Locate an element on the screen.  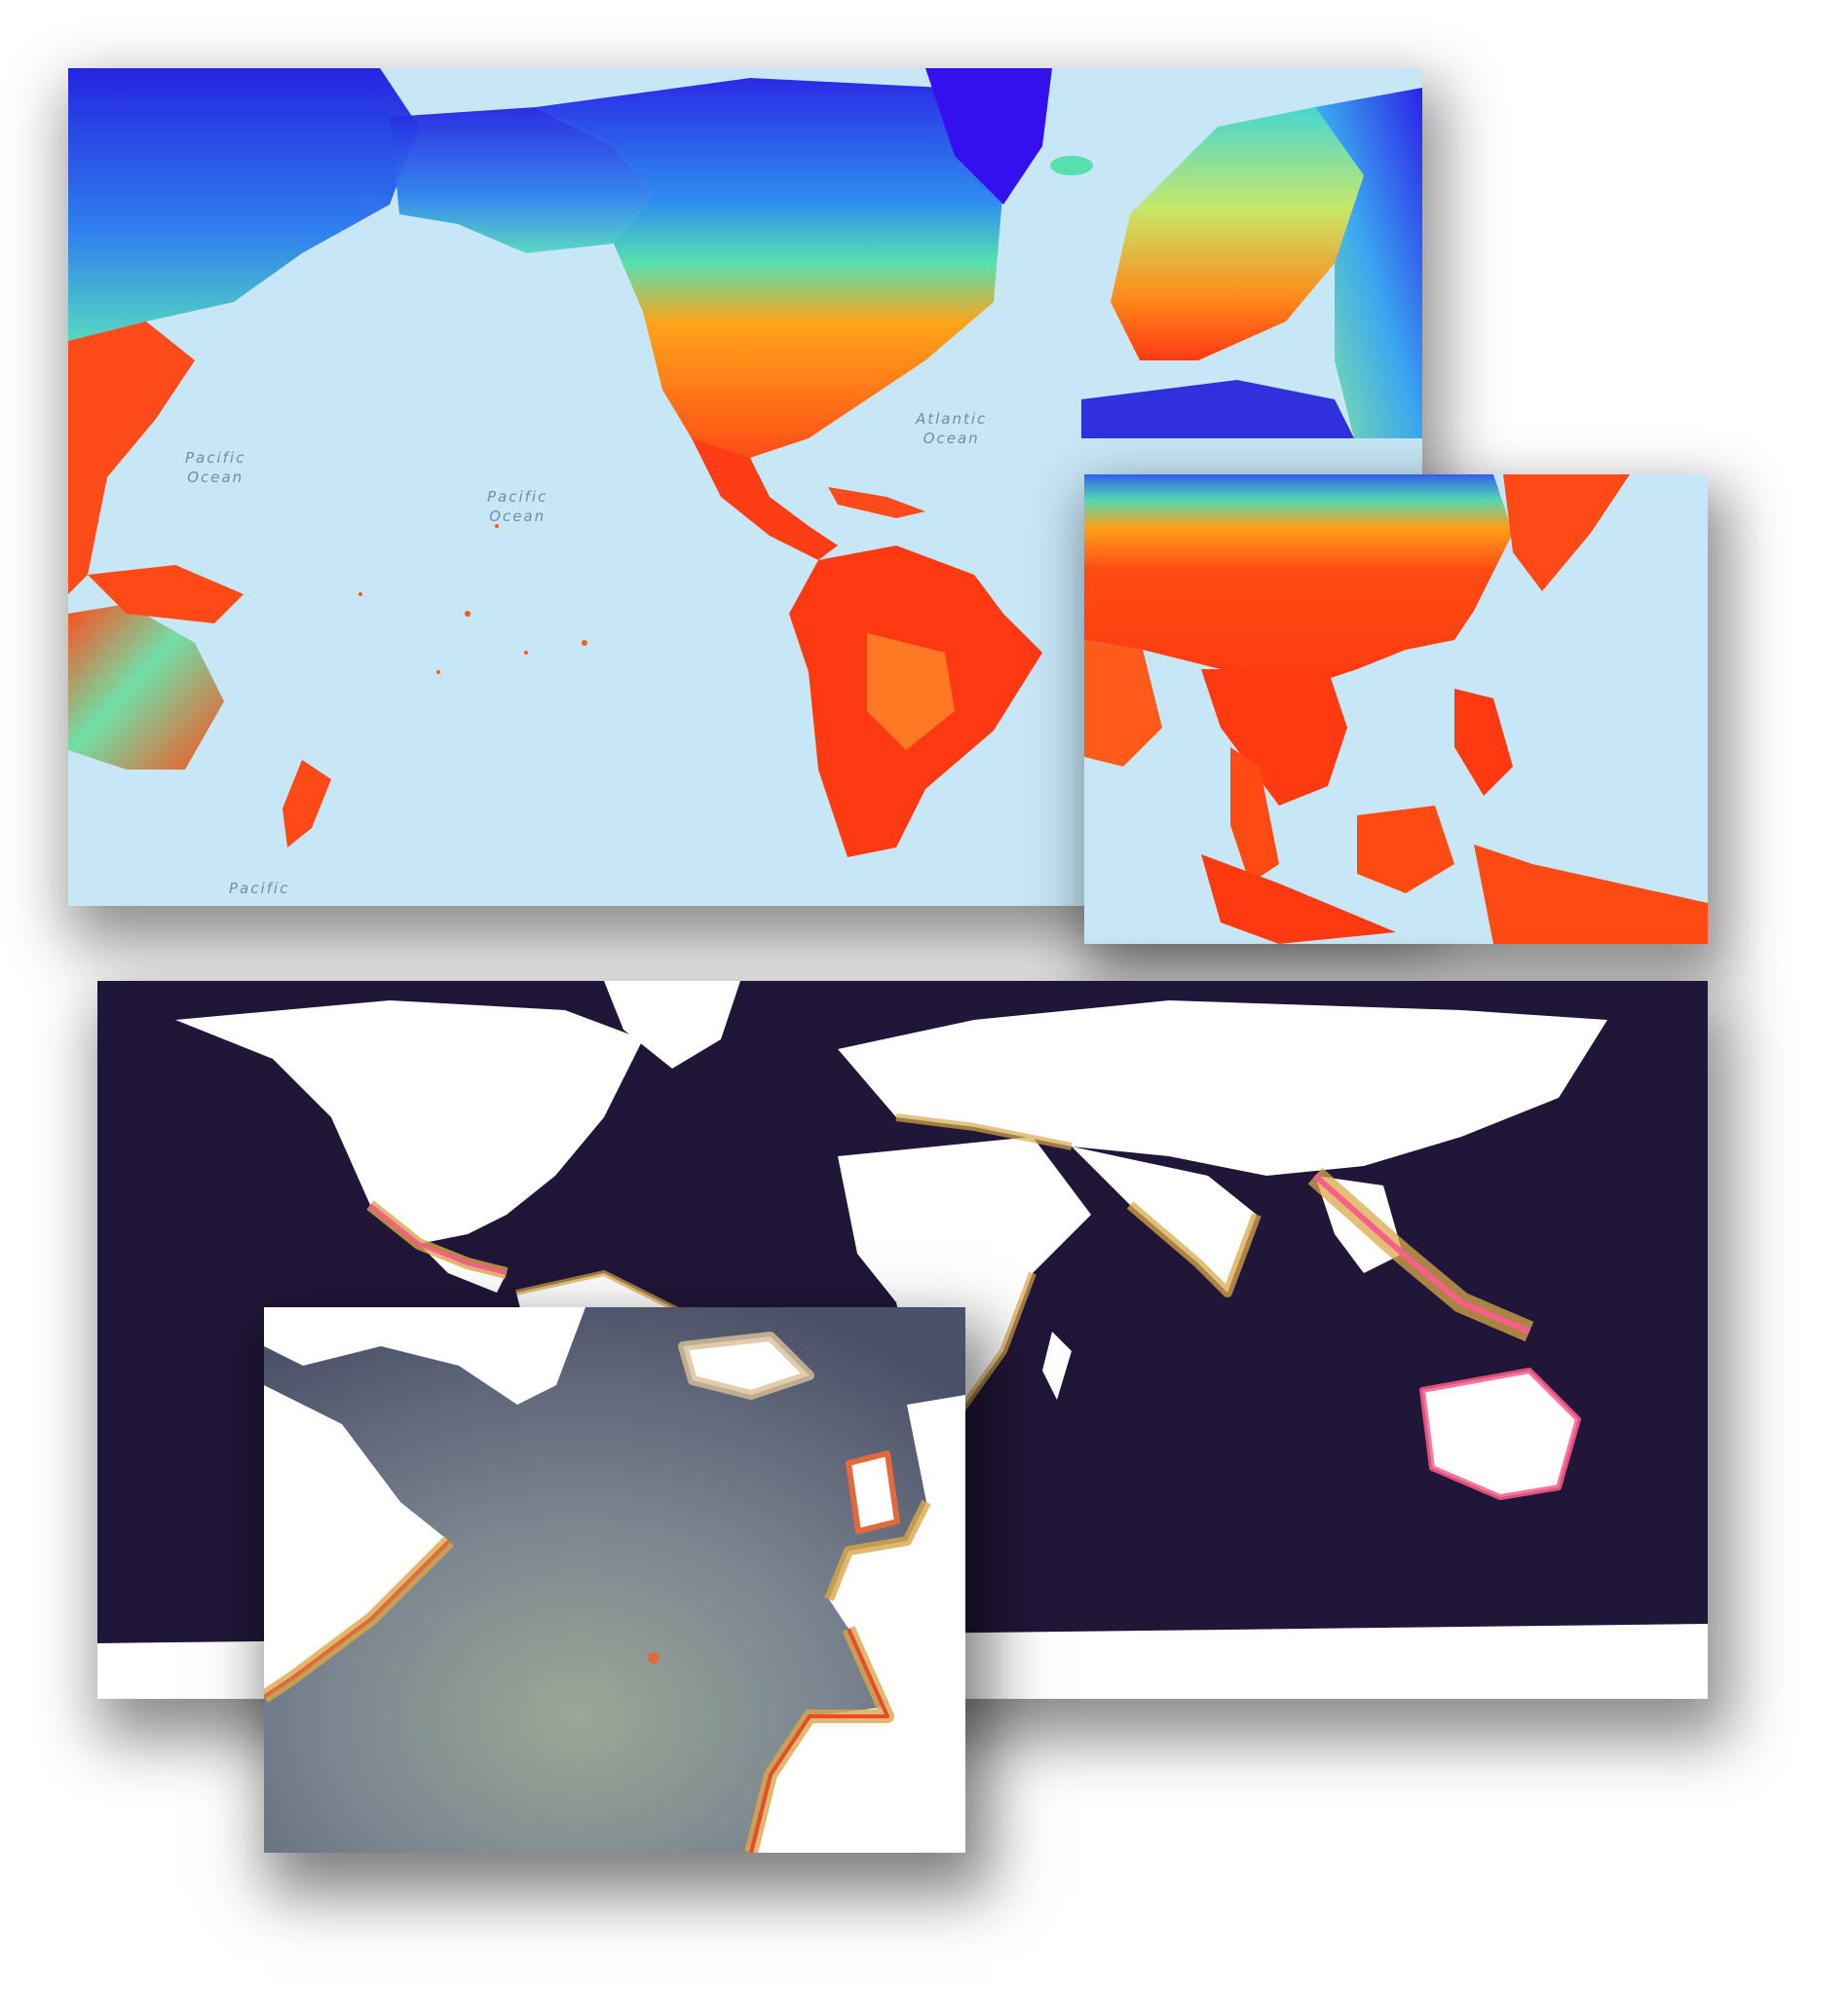
hainan-gap is located at coordinates (1405, 698).